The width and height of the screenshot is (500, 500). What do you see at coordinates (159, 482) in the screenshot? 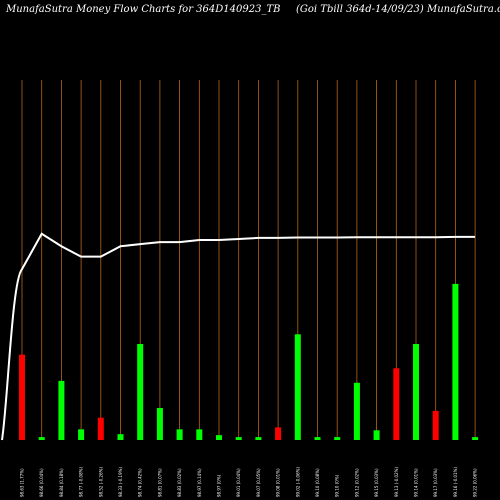
I see `x-tick-label: 98.81 (0.07%)` at bounding box center [159, 482].